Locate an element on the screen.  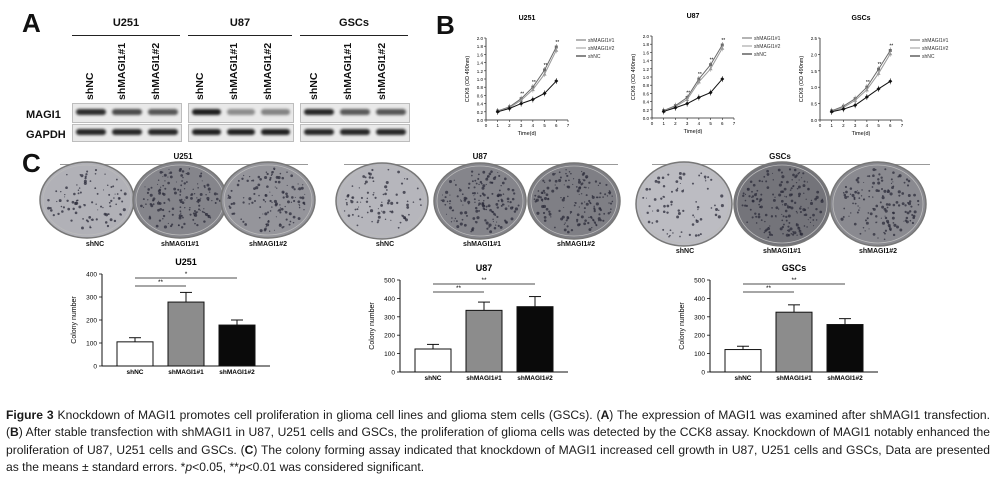
dish-label: shMAGI1#2 is located at coordinates (576, 244).